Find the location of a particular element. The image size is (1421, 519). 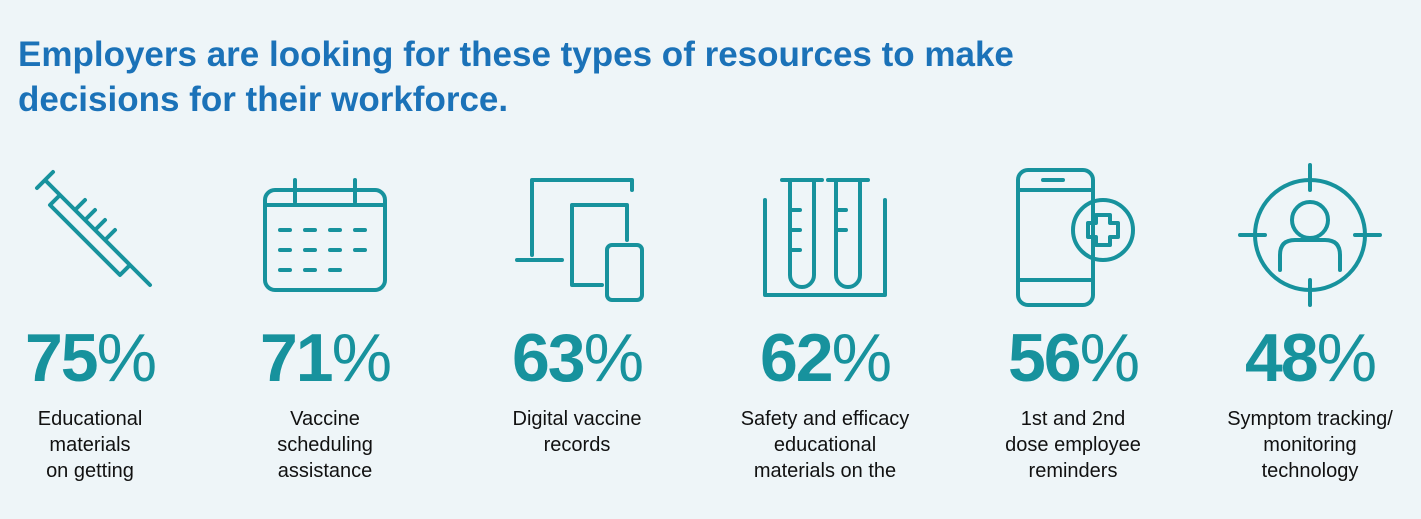

stat: 48% is located at coordinates (1305, 358).